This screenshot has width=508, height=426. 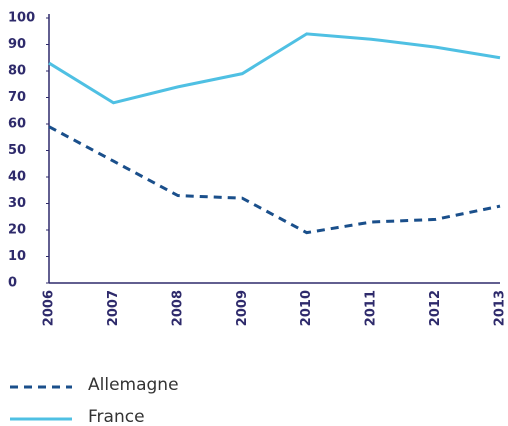 I want to click on x-tick-label: 2011, so click(x=371, y=308).